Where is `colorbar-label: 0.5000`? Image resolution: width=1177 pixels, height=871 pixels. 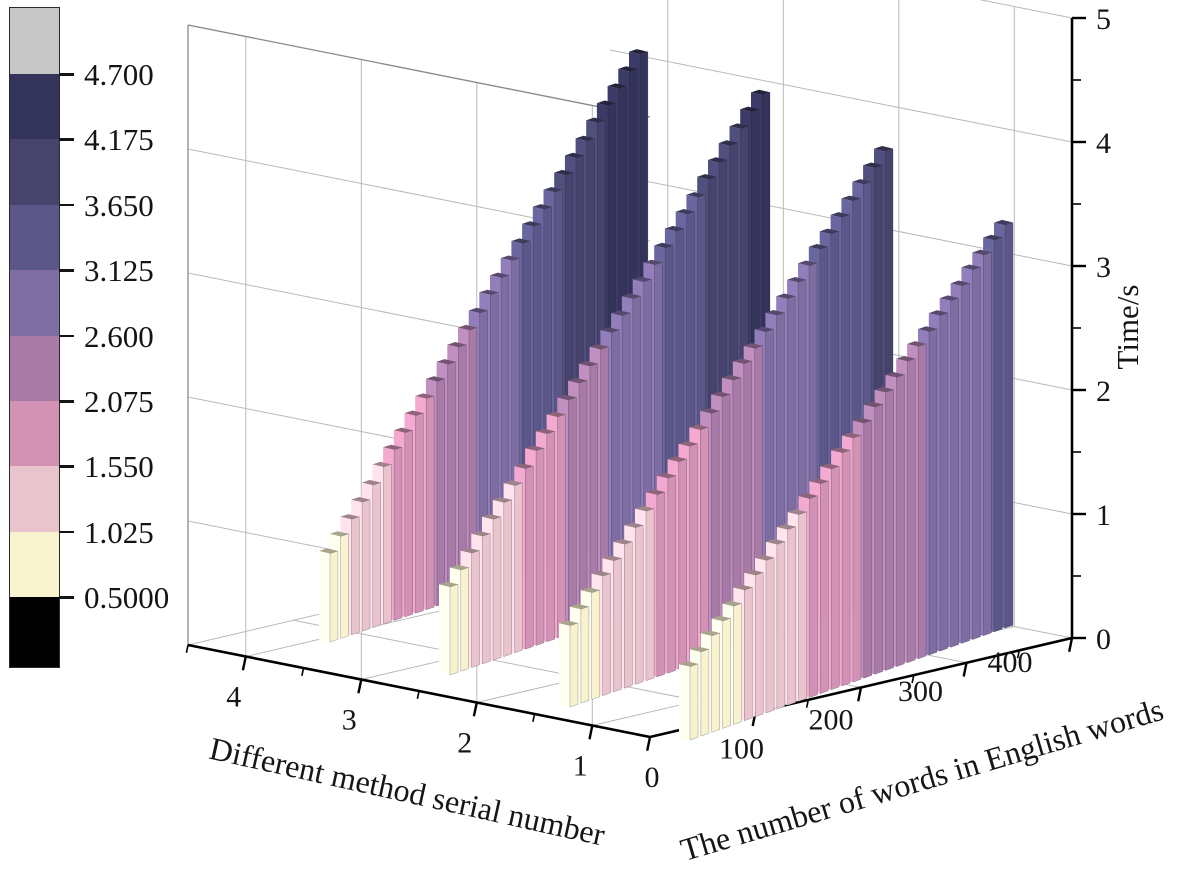
colorbar-label: 0.5000 is located at coordinates (127, 598).